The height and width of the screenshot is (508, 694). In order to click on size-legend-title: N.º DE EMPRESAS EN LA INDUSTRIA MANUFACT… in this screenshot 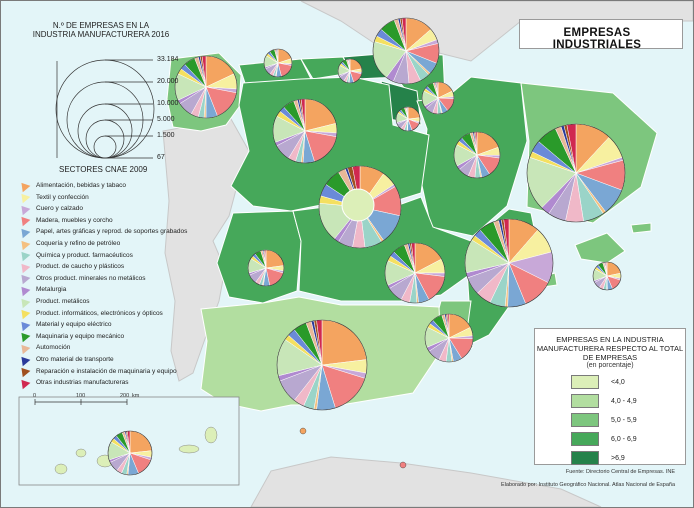, I will do `click(101, 30)`.